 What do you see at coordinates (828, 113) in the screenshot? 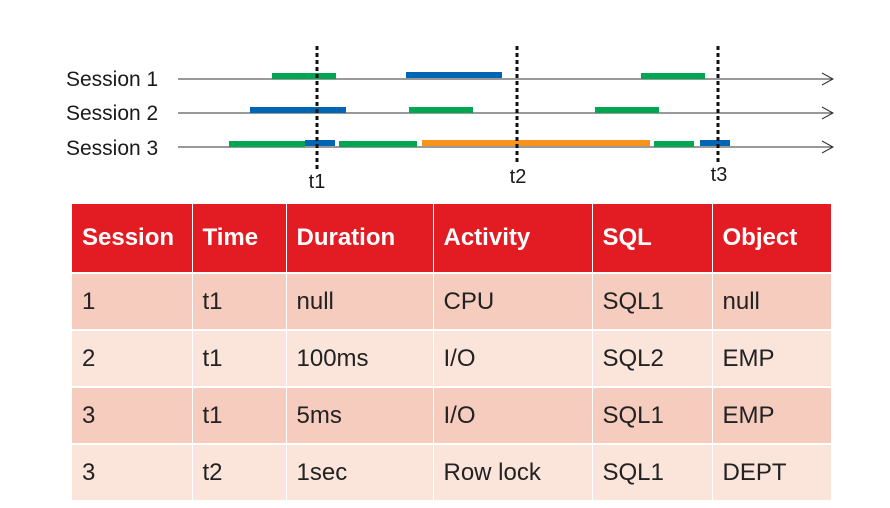
I see `session-2-arrow-icon` at bounding box center [828, 113].